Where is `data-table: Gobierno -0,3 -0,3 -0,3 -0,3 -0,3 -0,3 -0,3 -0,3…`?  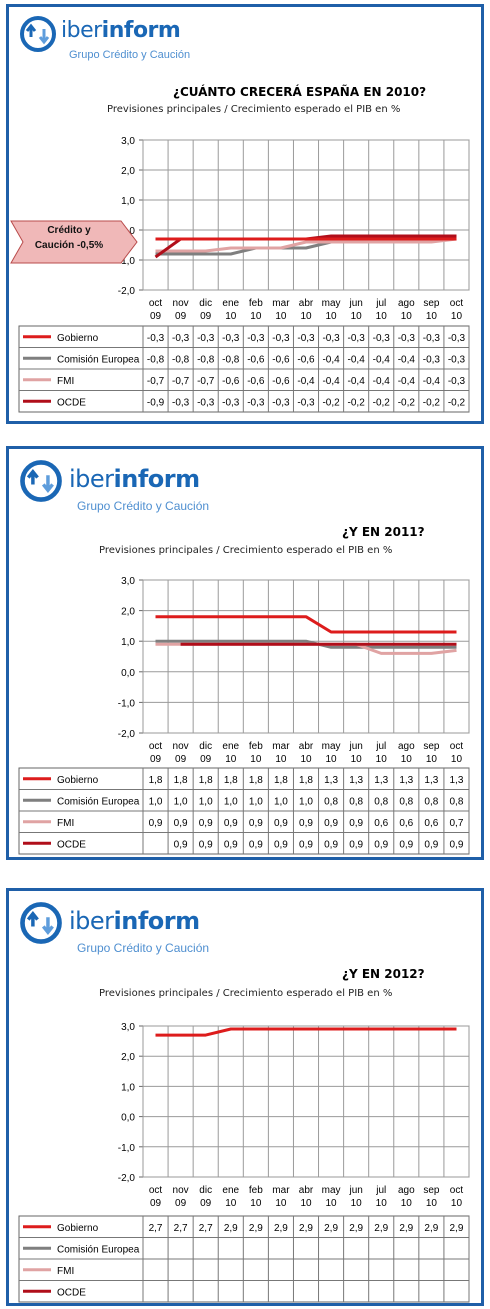 data-table: Gobierno -0,3 -0,3 -0,3 -0,3 -0,3 -0,3 -0,3 -0,3… is located at coordinates (244, 369).